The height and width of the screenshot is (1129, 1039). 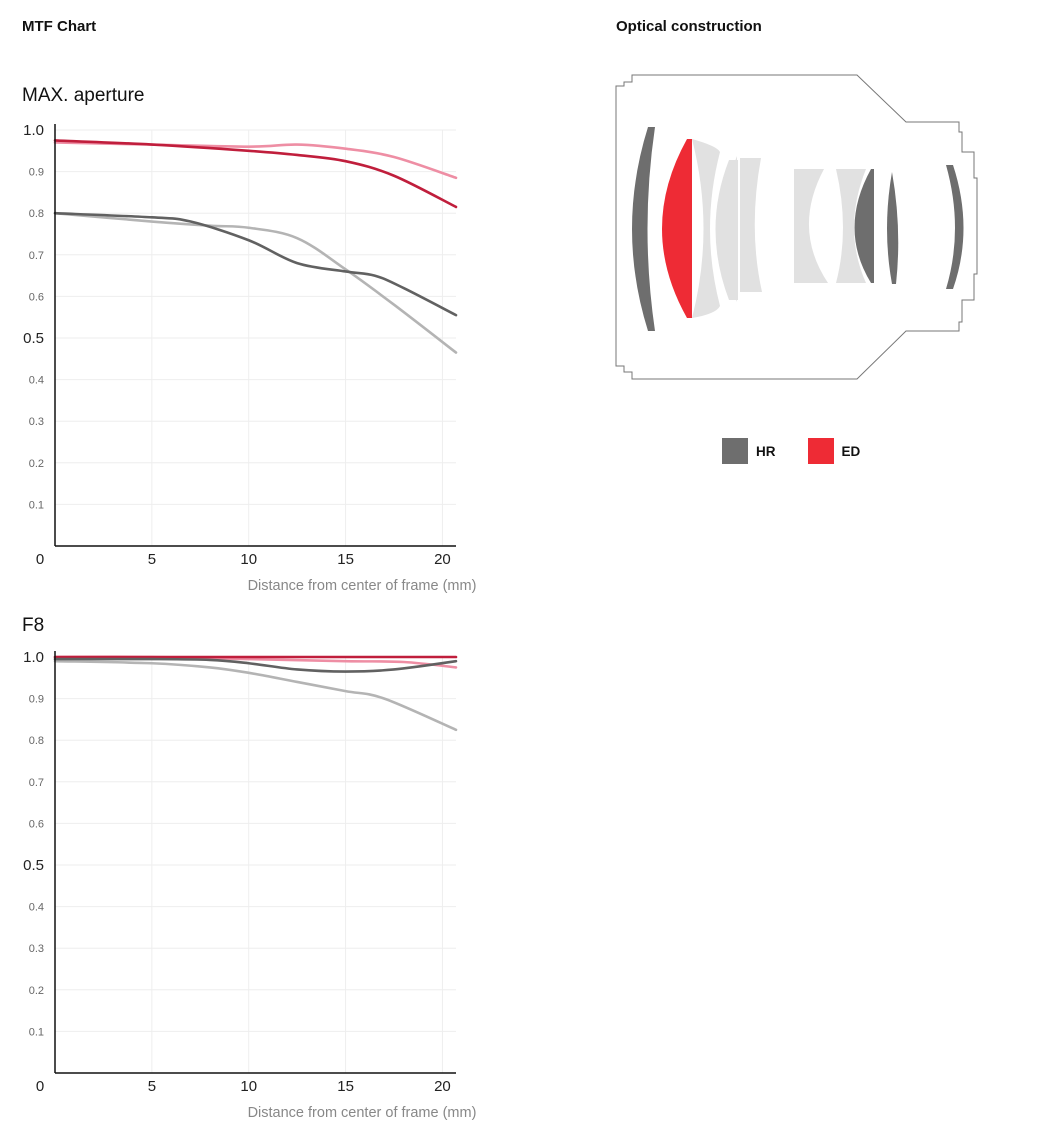 I want to click on lens-element-4b, so click(x=726, y=230).